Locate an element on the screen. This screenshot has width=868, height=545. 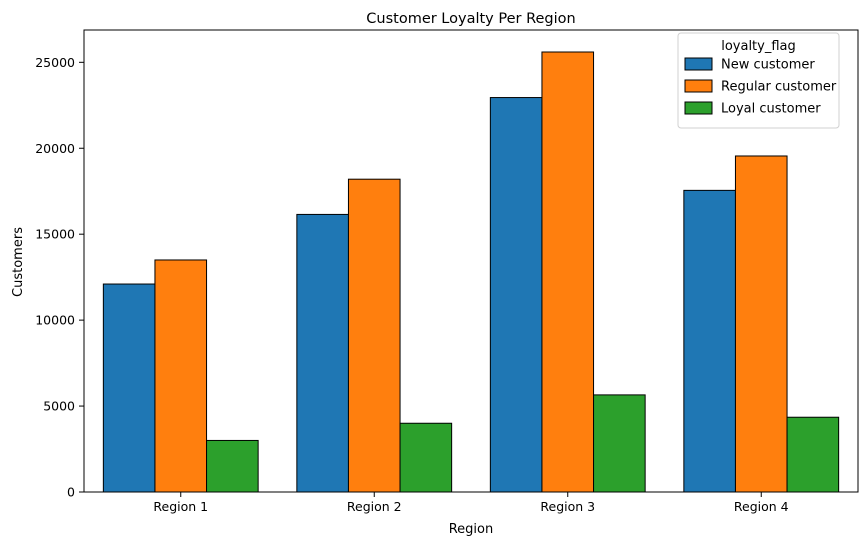
x-axis-title: Region is located at coordinates (471, 529).